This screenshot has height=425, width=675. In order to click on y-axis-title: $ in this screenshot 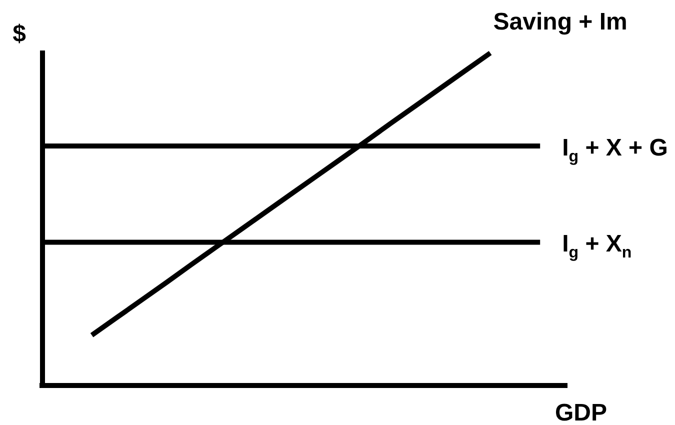, I will do `click(19, 34)`.